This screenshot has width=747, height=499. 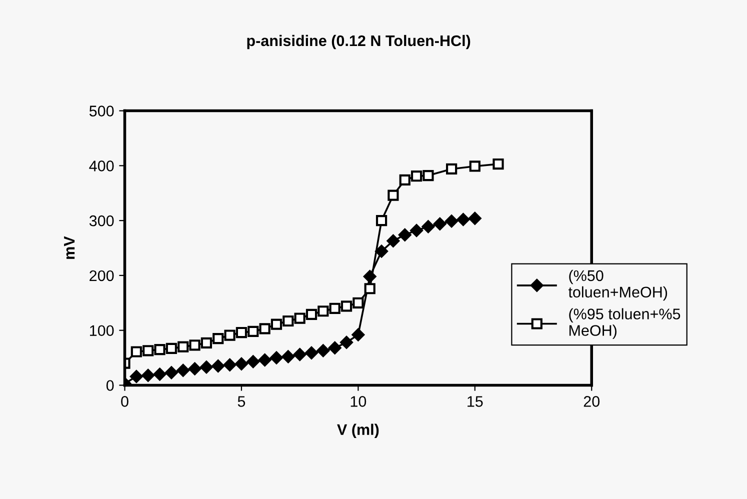 What do you see at coordinates (358, 42) in the screenshot?
I see `chart-title: p-anisidine (0.12 N Toluen-HCl)` at bounding box center [358, 42].